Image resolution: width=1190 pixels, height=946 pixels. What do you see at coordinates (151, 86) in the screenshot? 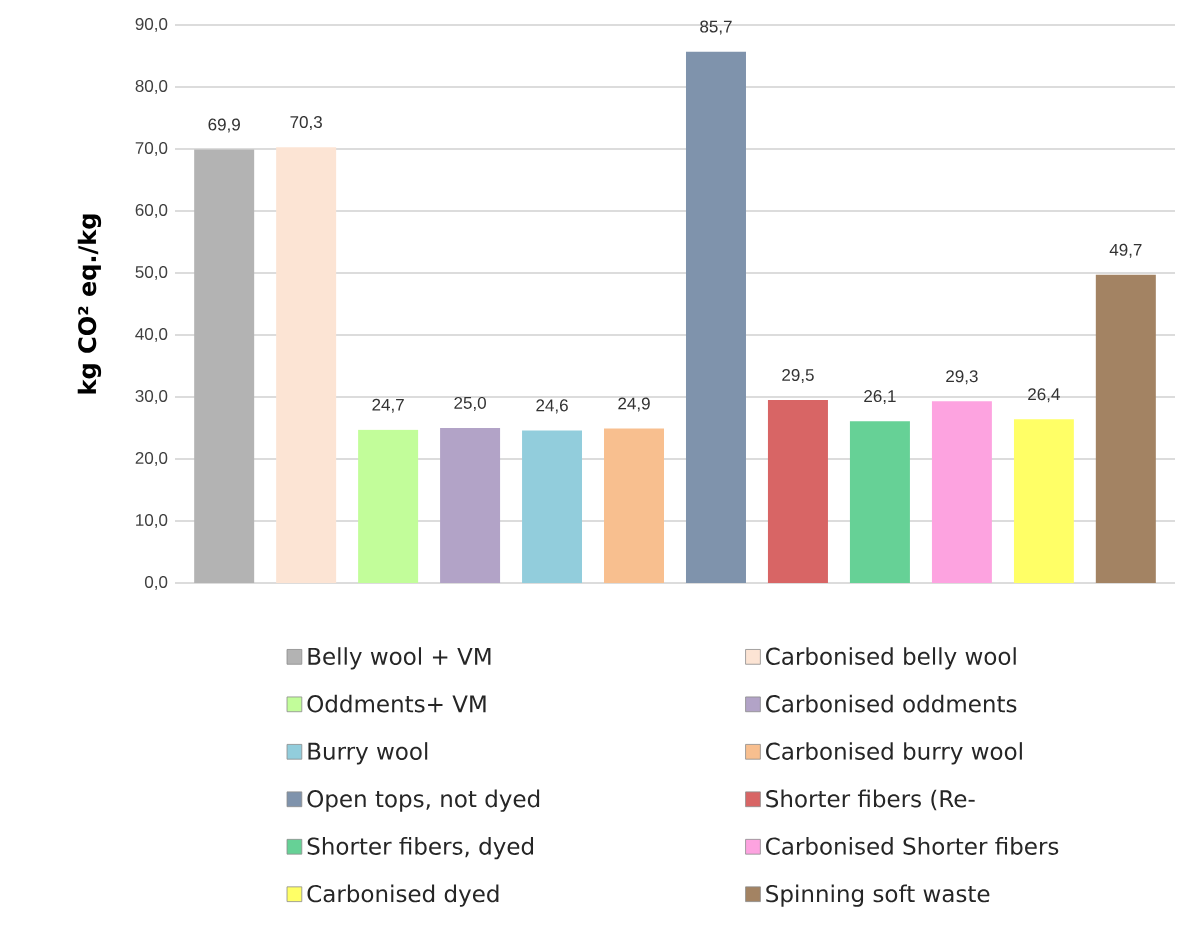
I see `y-tick-label: 80,0` at bounding box center [151, 86].